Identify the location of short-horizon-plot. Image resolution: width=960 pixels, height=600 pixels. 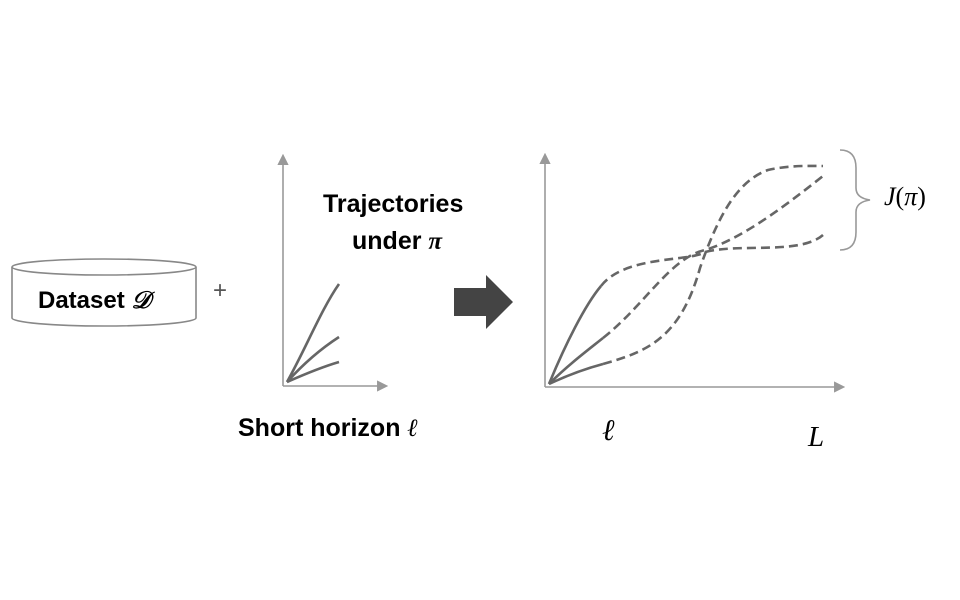
(333, 272).